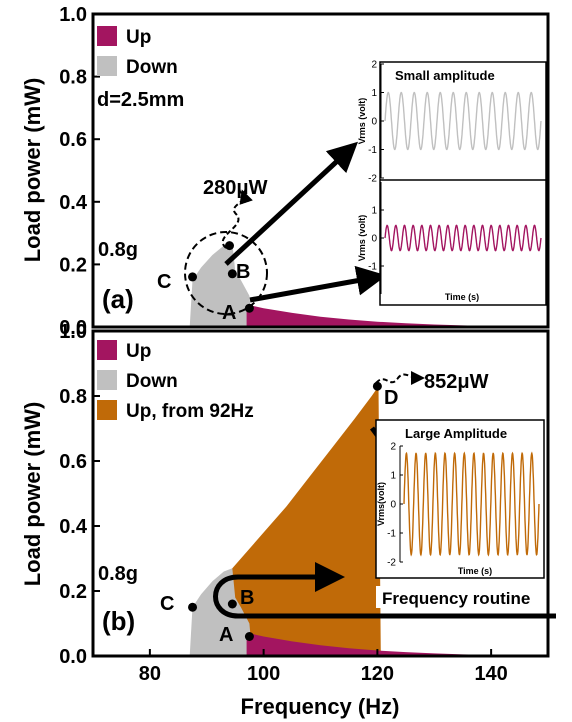 This screenshot has width=572, height=722. I want to click on legend-swatch-down, so click(107, 66).